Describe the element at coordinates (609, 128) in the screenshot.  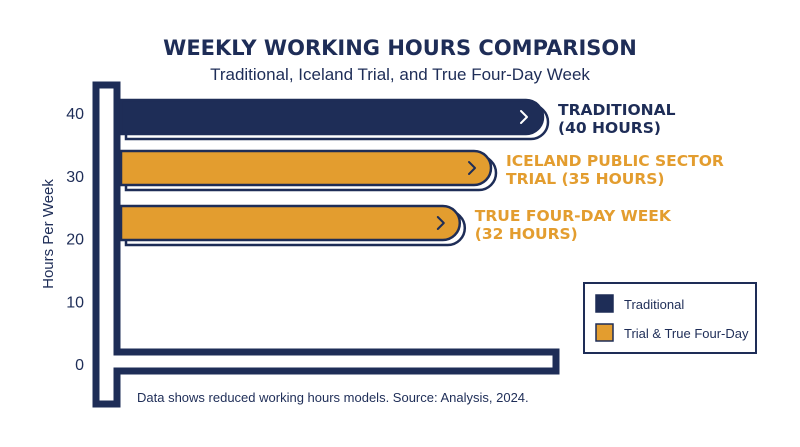
I see `bar-label: (40 HOURS)` at that location.